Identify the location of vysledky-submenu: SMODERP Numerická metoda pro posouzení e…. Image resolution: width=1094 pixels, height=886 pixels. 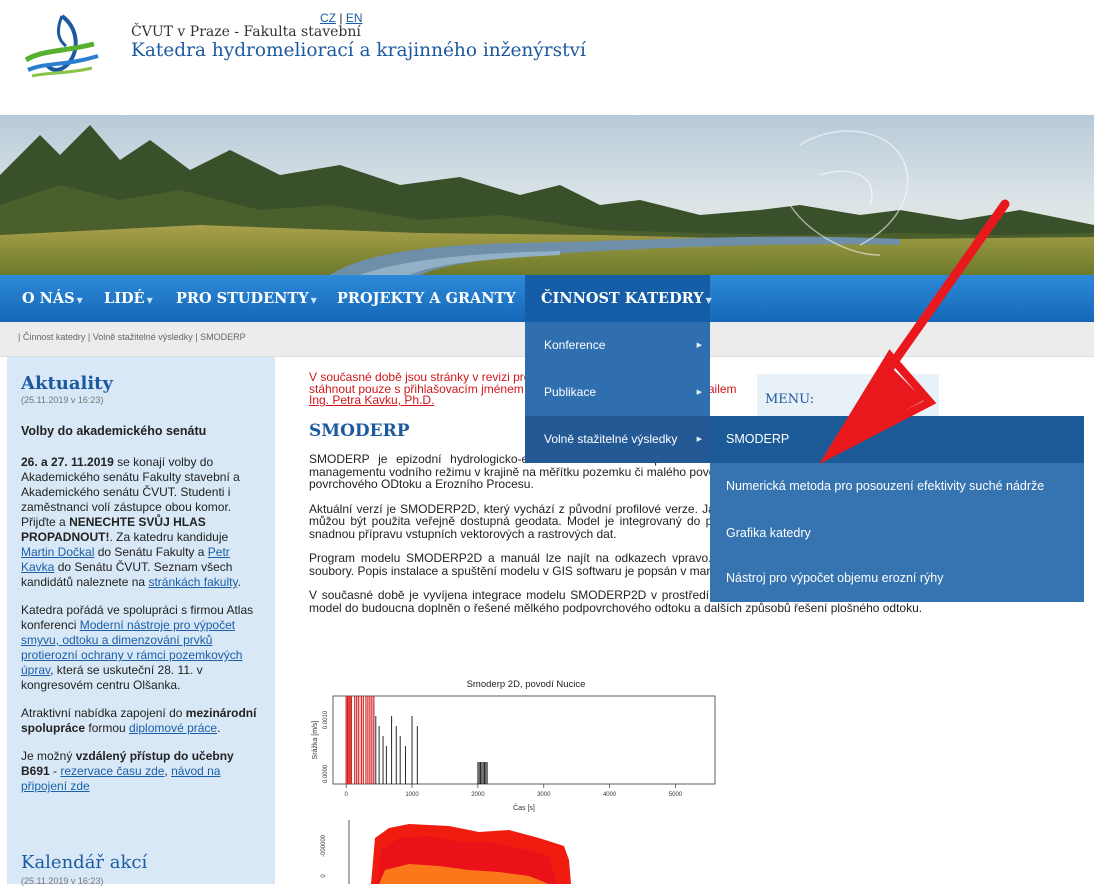
(897, 509).